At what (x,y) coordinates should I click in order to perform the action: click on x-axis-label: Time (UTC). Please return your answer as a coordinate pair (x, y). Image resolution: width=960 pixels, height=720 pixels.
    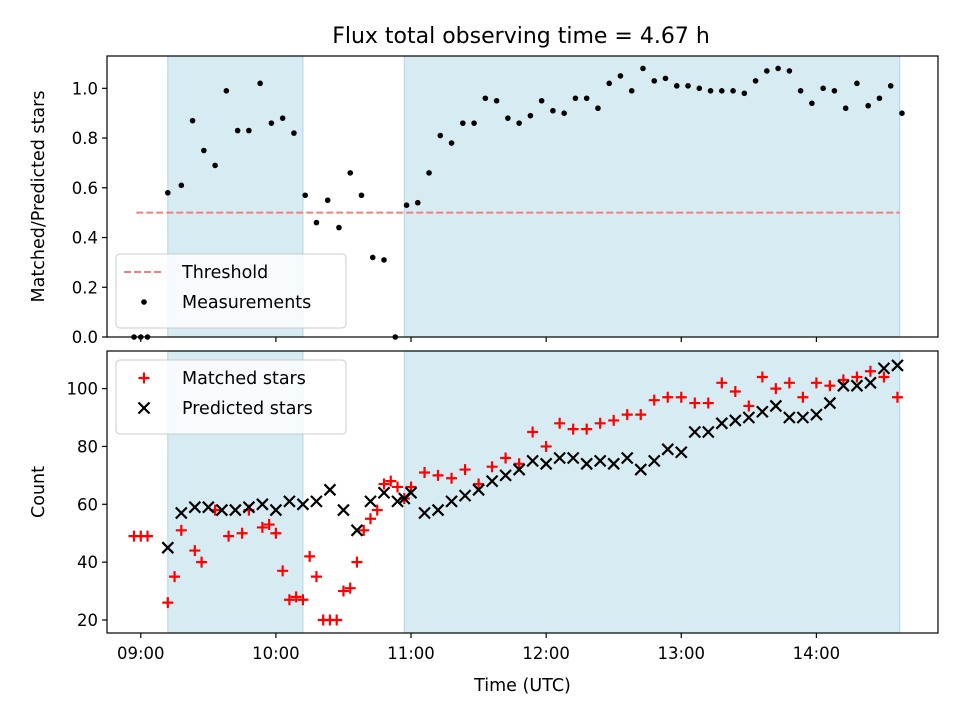
    Looking at the image, I should click on (522, 686).